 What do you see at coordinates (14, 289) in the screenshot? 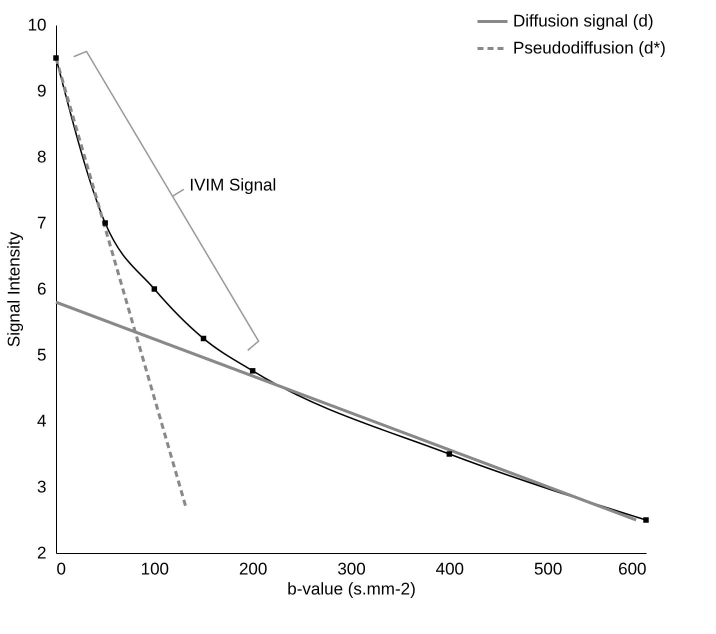
I see `y-axis-title: Signal Intensity` at bounding box center [14, 289].